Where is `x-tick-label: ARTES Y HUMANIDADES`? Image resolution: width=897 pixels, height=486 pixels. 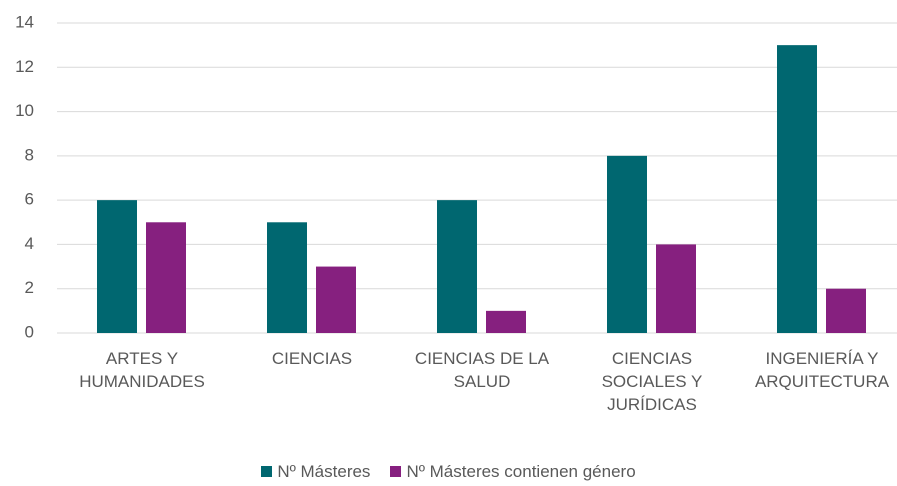
x-tick-label: ARTES Y HUMANIDADES is located at coordinates (142, 370).